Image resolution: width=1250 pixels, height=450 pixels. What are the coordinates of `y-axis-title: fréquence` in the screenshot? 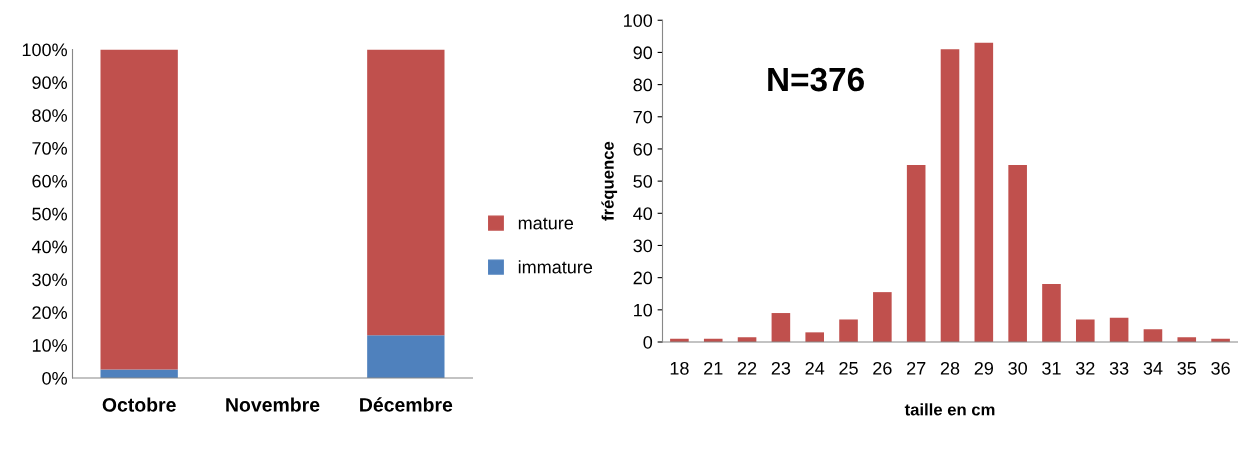 It's located at (609, 181).